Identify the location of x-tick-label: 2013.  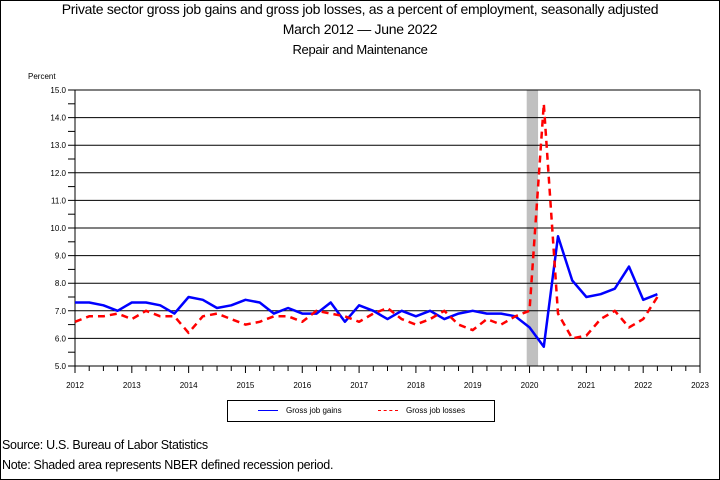
(132, 385).